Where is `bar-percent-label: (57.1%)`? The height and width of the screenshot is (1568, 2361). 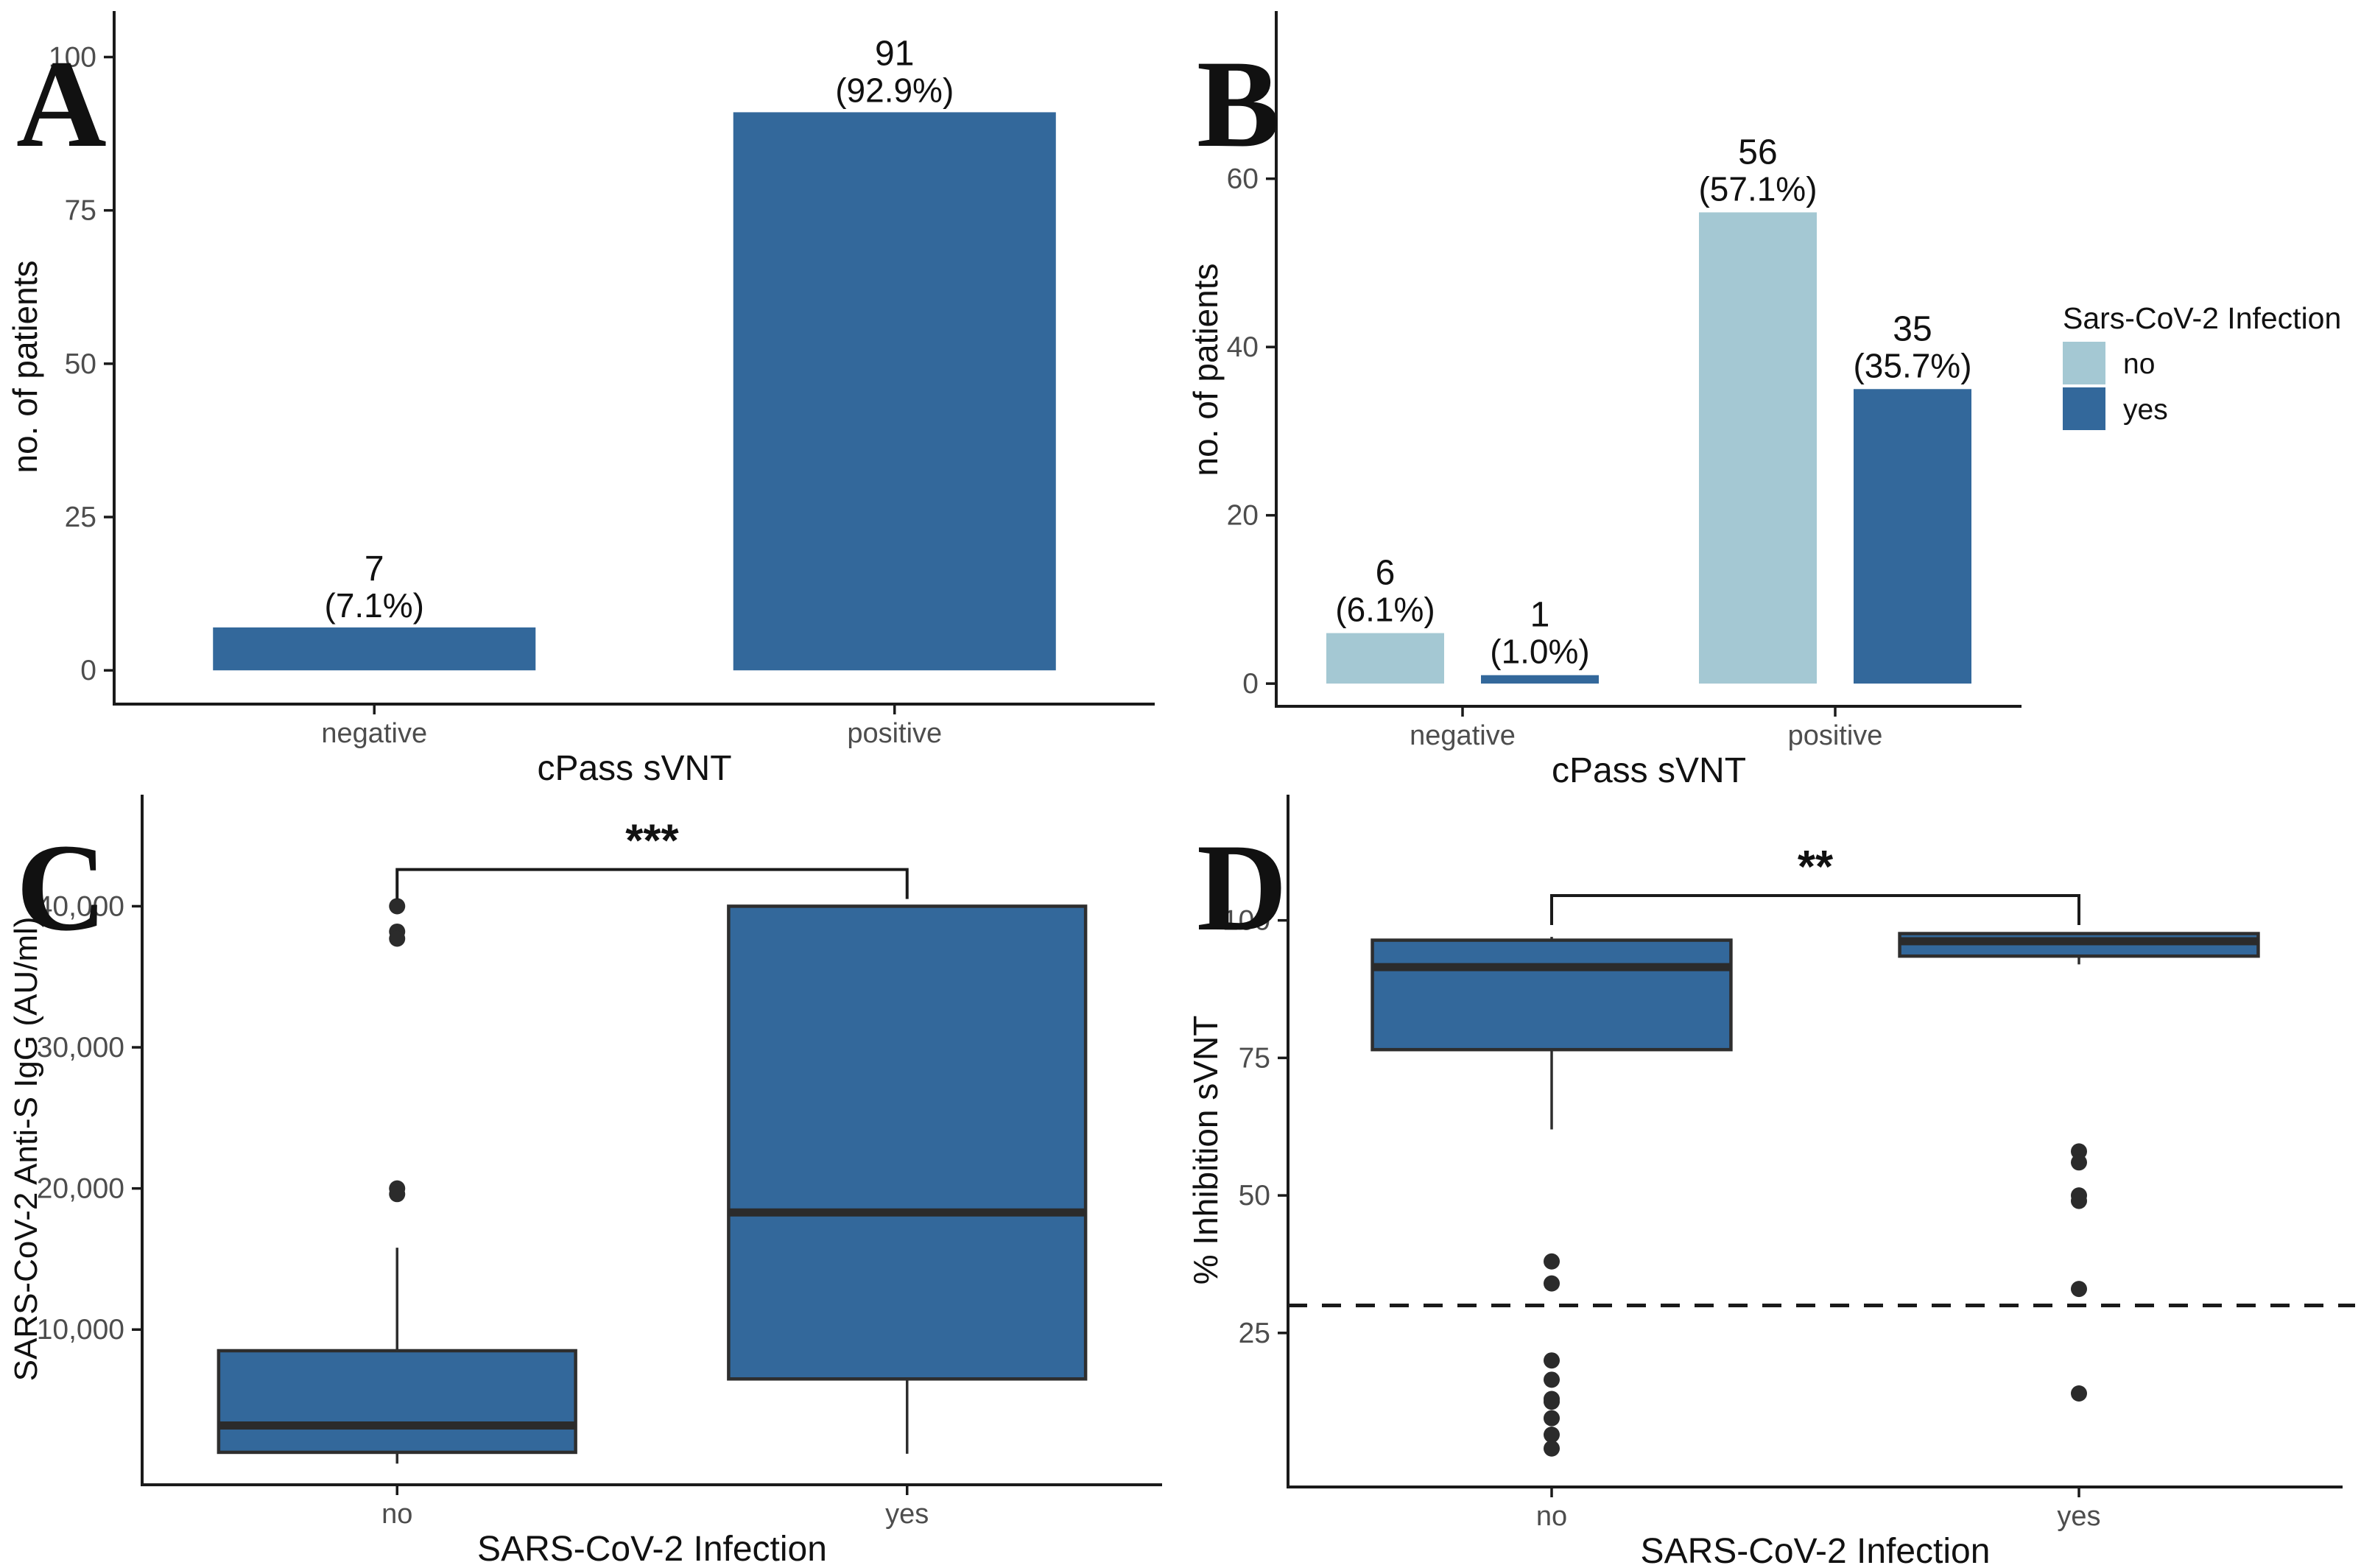 bar-percent-label: (57.1%) is located at coordinates (1757, 188).